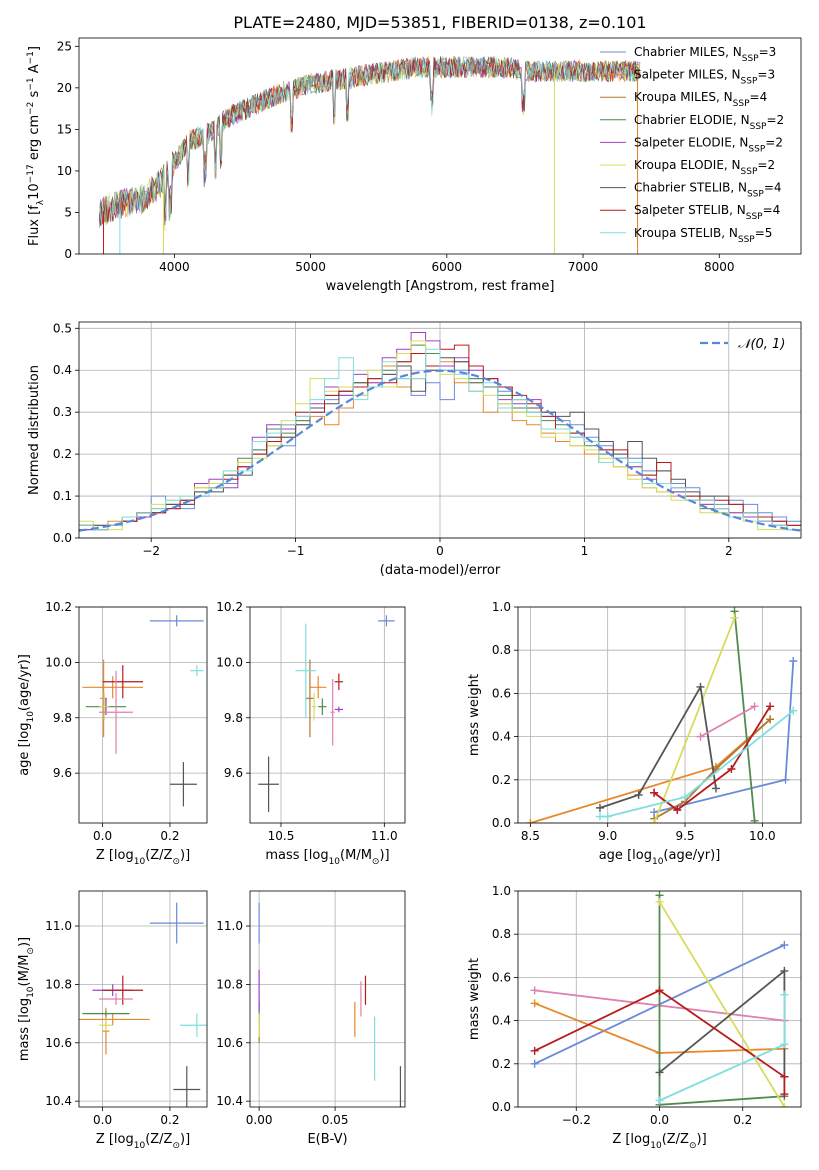 The image size is (819, 1170). I want to click on x-tick-label: −1, so click(296, 551).